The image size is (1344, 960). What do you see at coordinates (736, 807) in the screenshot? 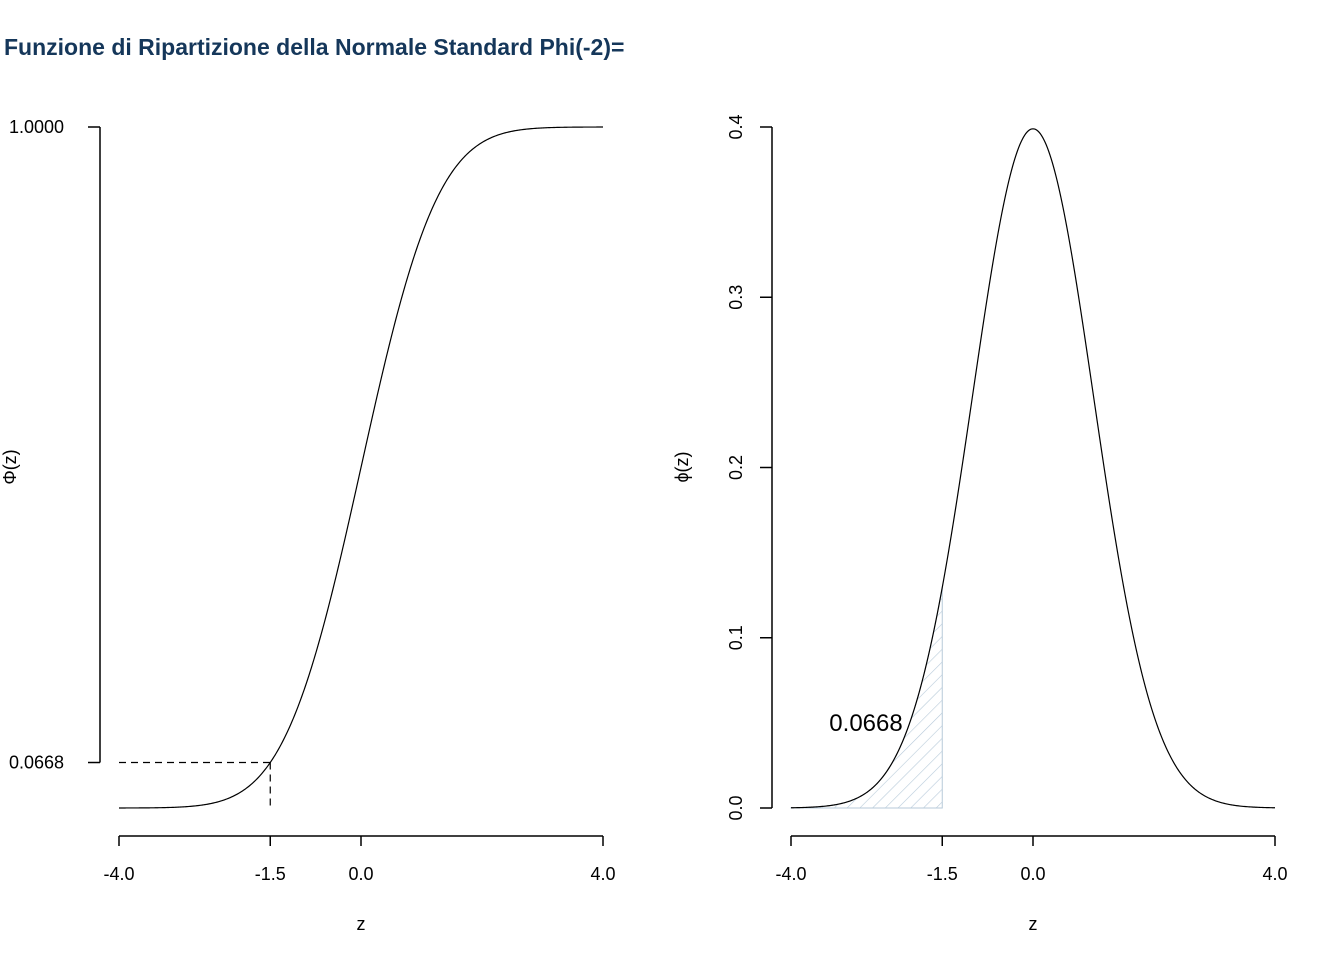
I see `pdf-y-tick-label: 0.0` at bounding box center [736, 807].